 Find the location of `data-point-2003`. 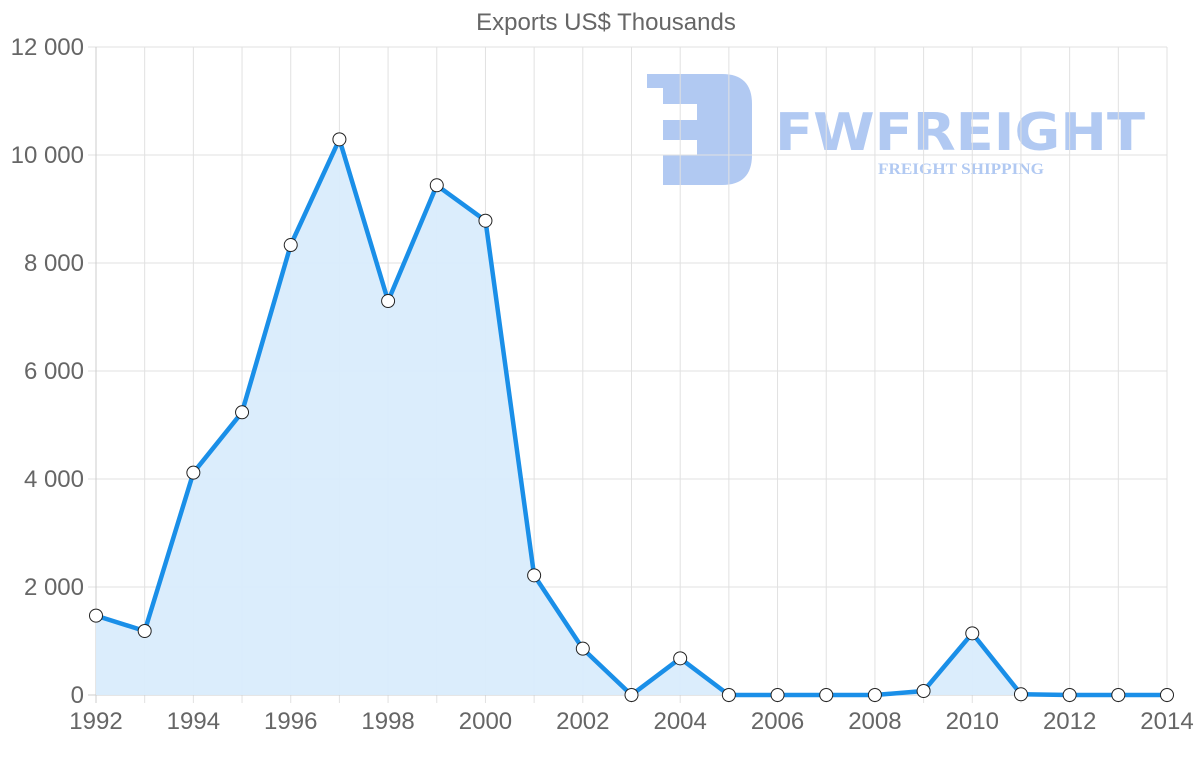

data-point-2003 is located at coordinates (631, 695).